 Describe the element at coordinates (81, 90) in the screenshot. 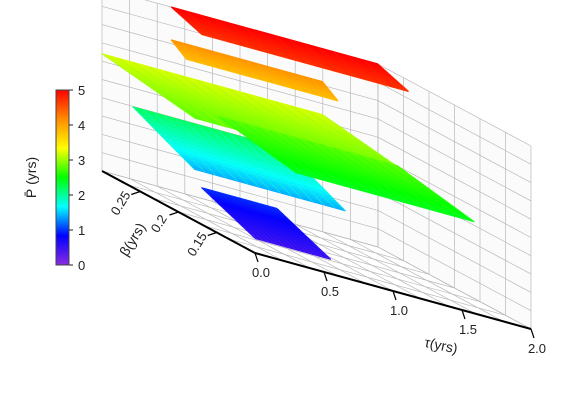

I see `colorbar-tick-label: 5` at that location.